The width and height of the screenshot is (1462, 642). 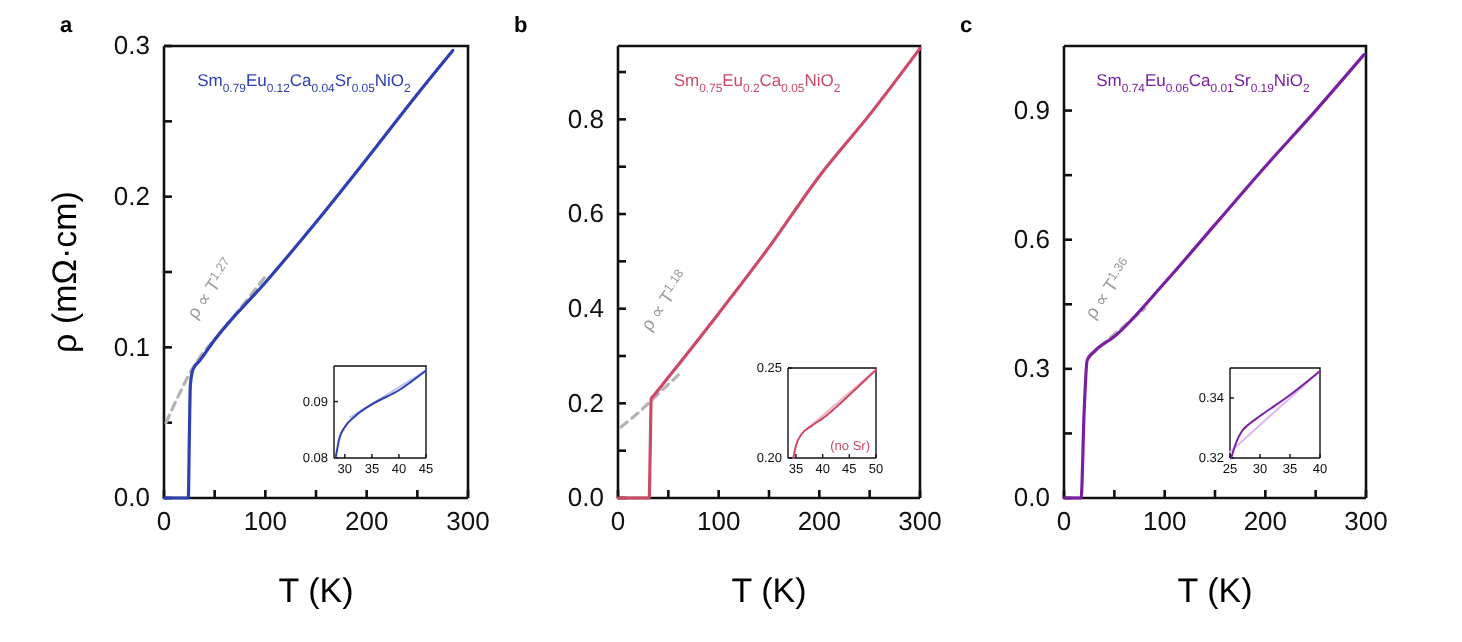 I want to click on y-tick-label: 0.8, so click(x=585, y=118).